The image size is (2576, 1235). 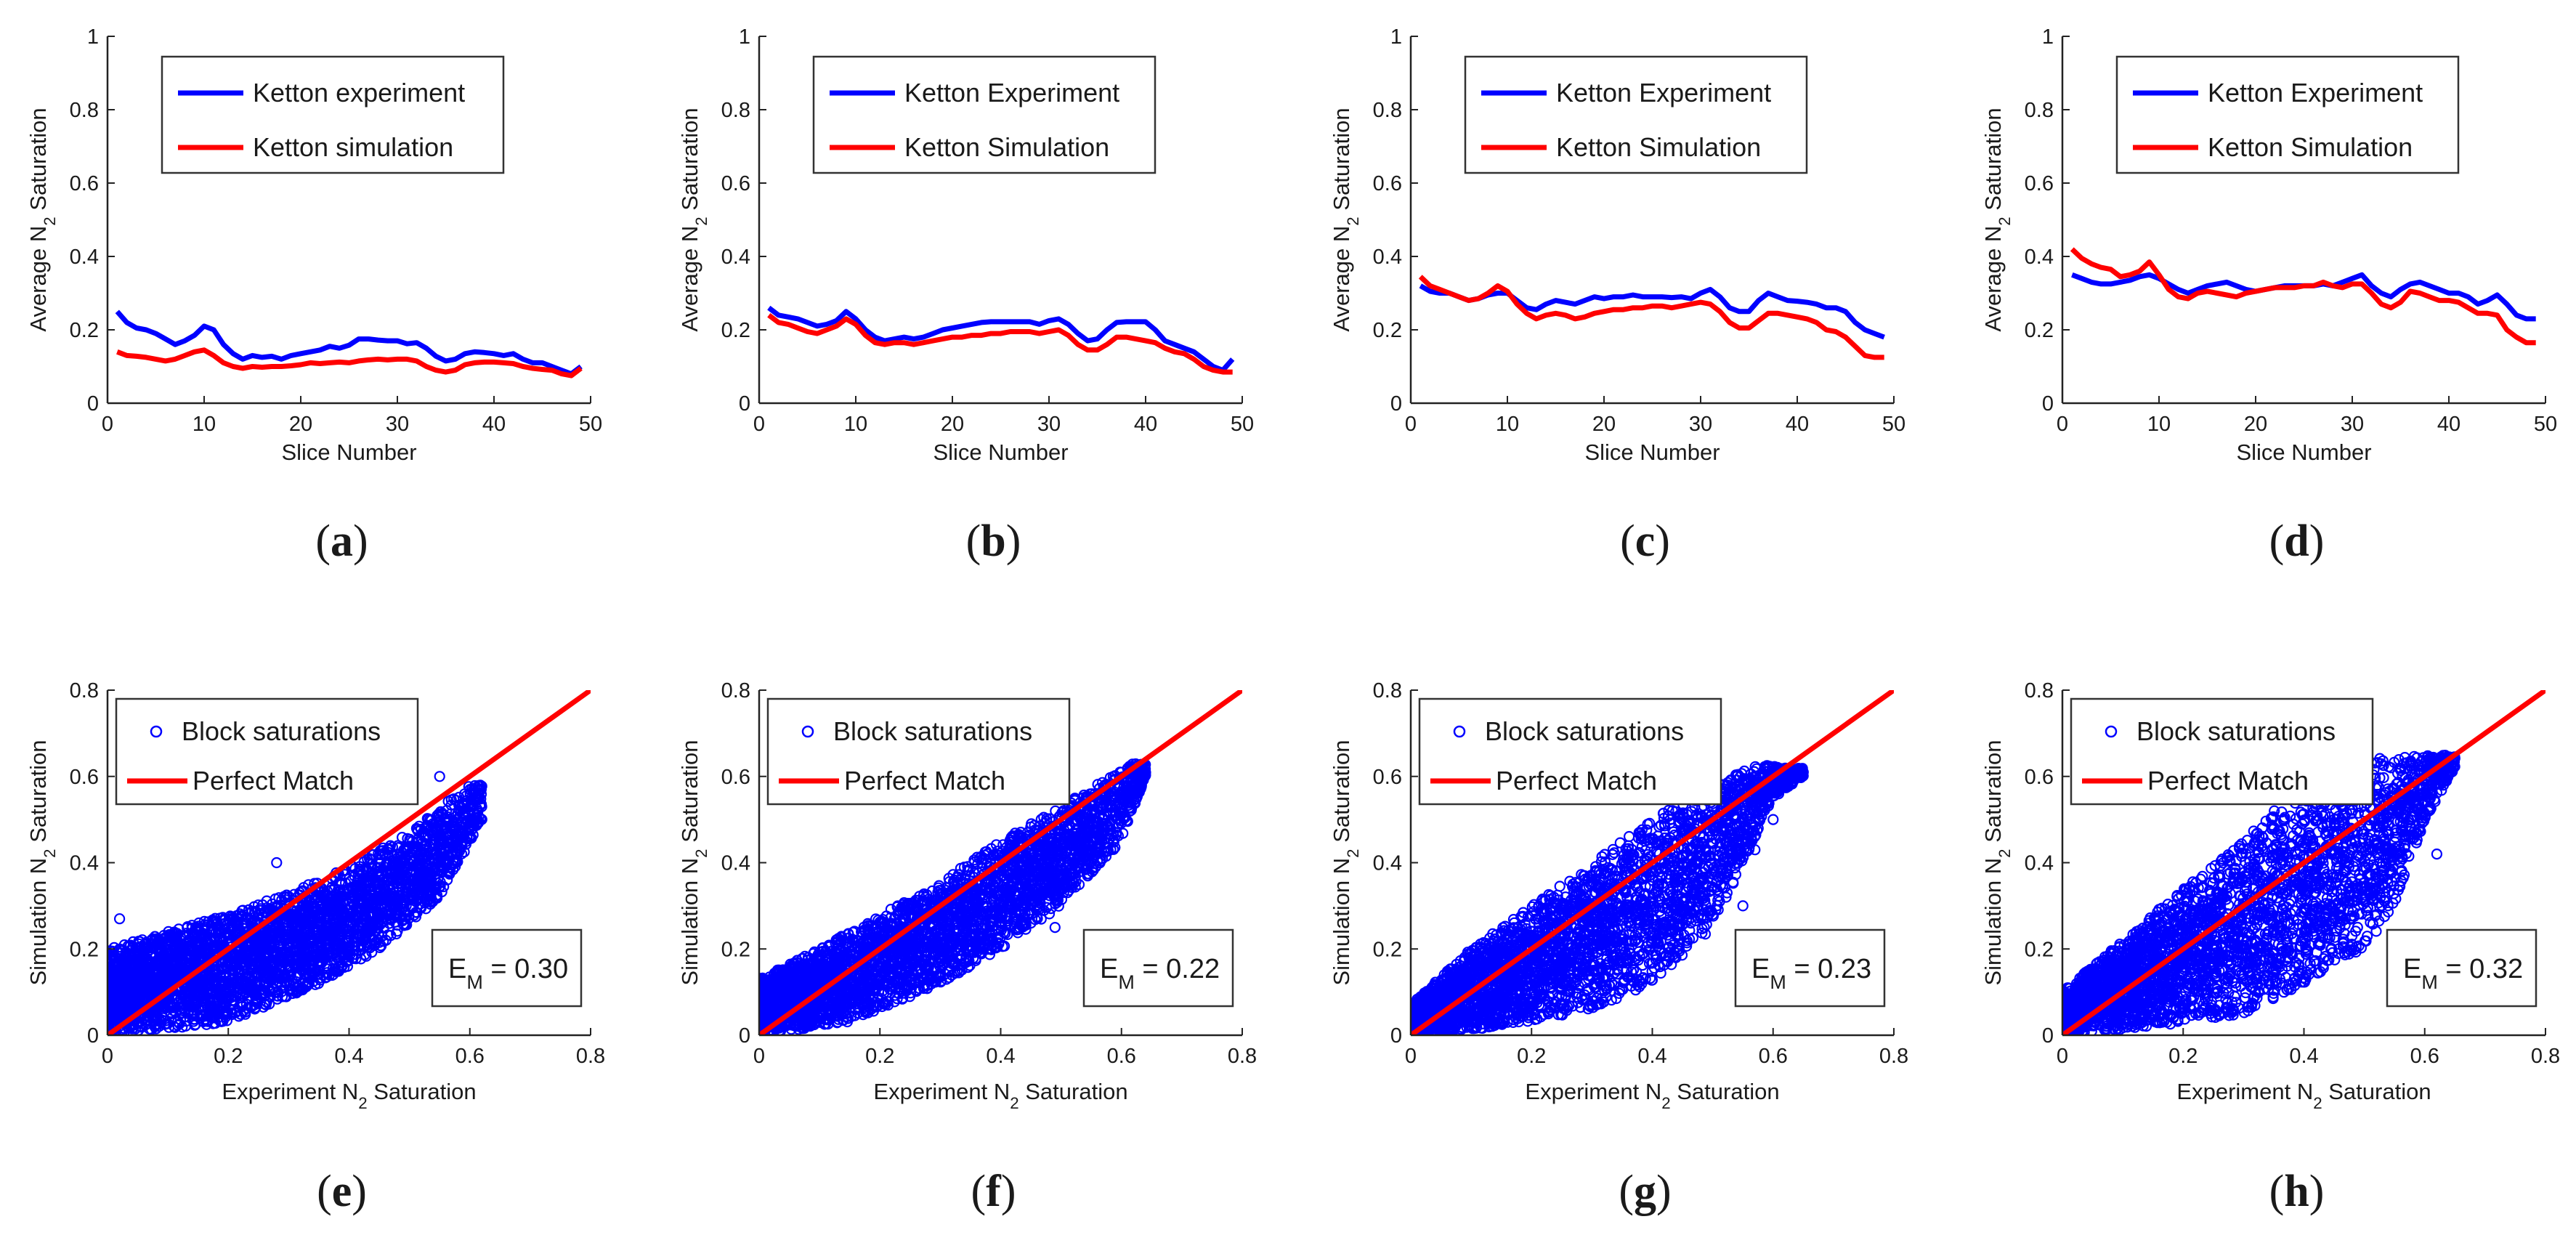 What do you see at coordinates (1387, 183) in the screenshot?
I see `y-tick-label-c: 0.6` at bounding box center [1387, 183].